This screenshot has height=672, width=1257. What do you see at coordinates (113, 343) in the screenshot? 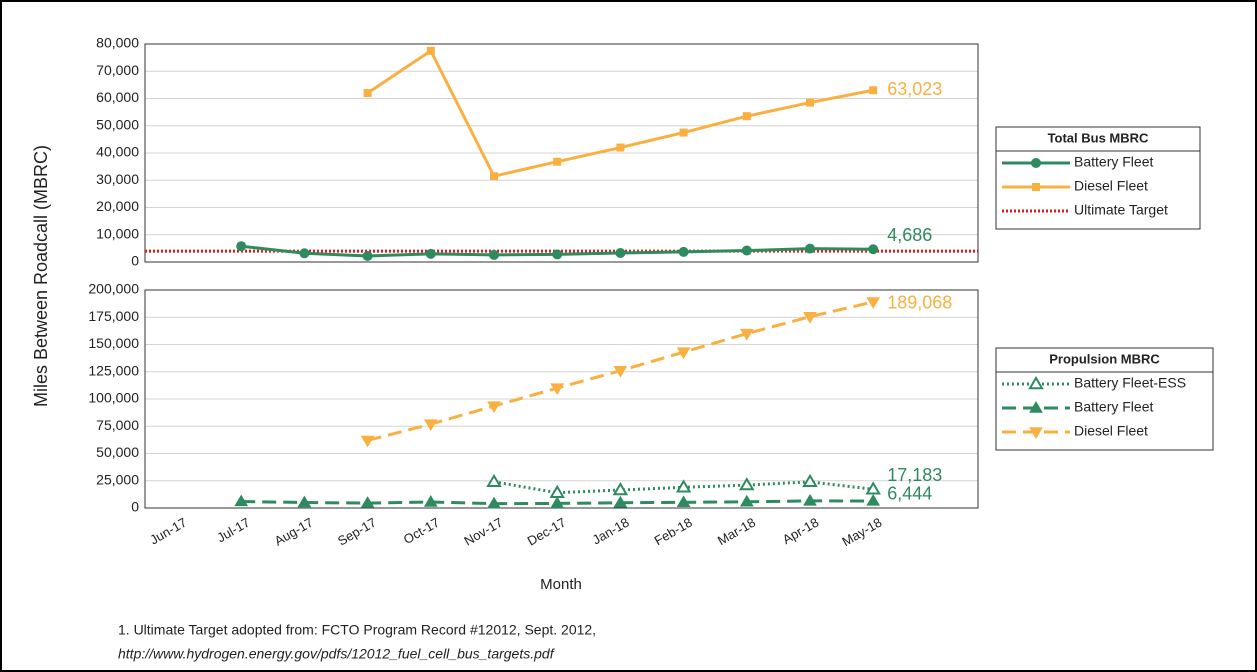
I see `y-tick-label: 150,000` at bounding box center [113, 343].